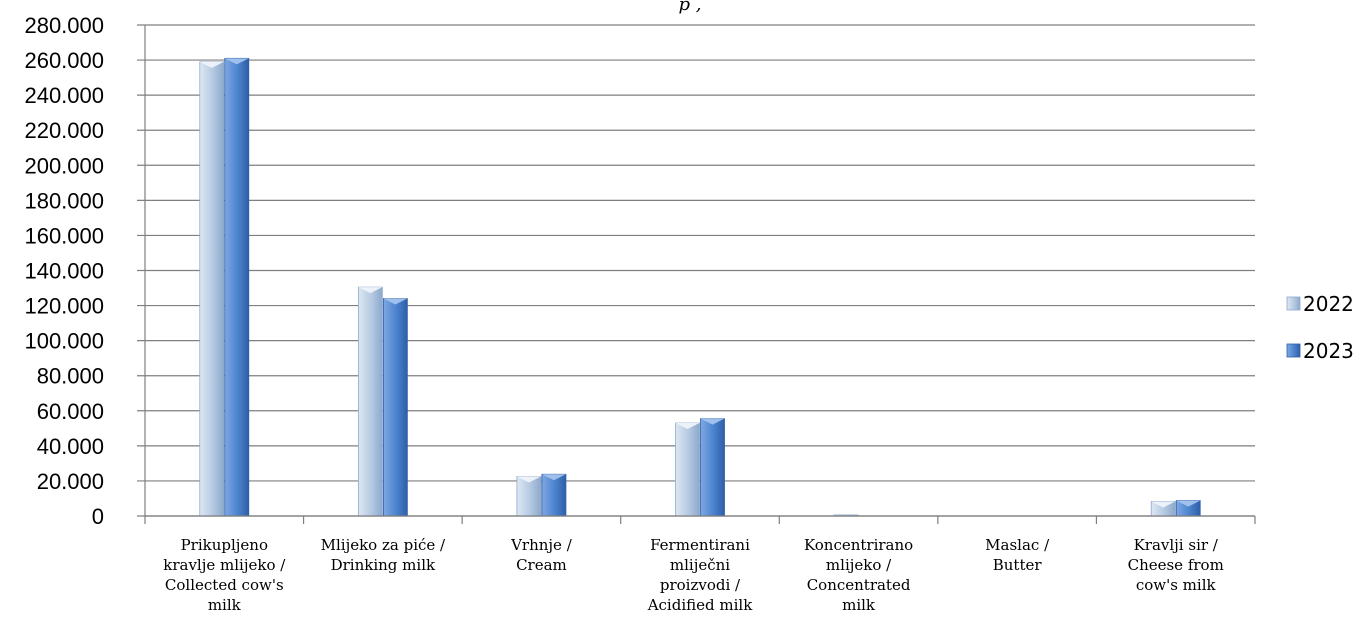 Image resolution: width=1366 pixels, height=626 pixels. What do you see at coordinates (64, 235) in the screenshot?
I see `y-tick-label: 160.000` at bounding box center [64, 235].